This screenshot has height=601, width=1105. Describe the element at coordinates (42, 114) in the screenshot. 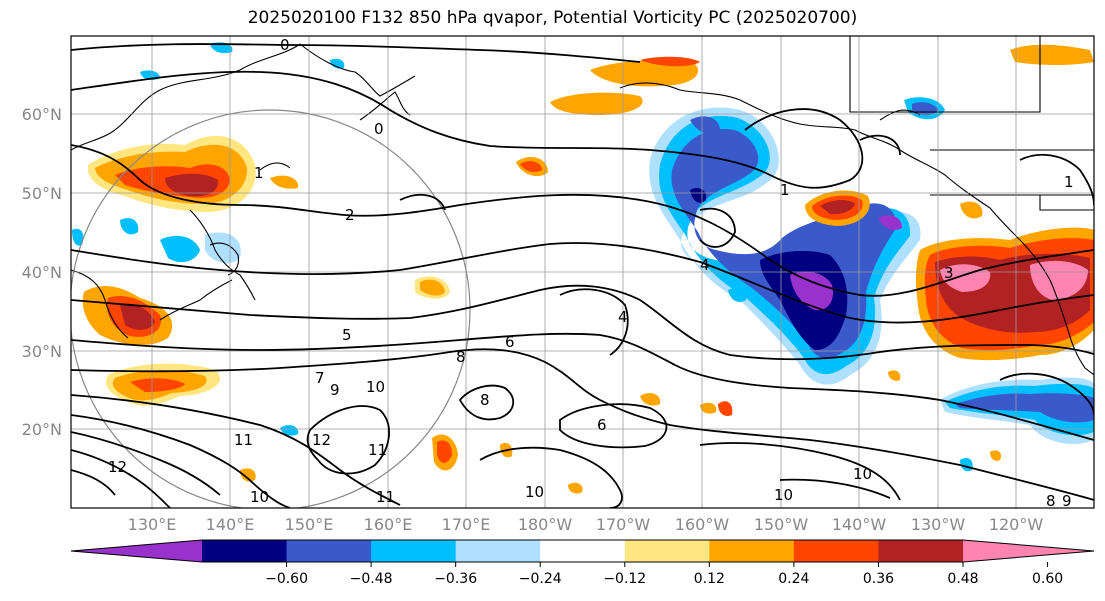

I see `lat-label: 60°N` at that location.